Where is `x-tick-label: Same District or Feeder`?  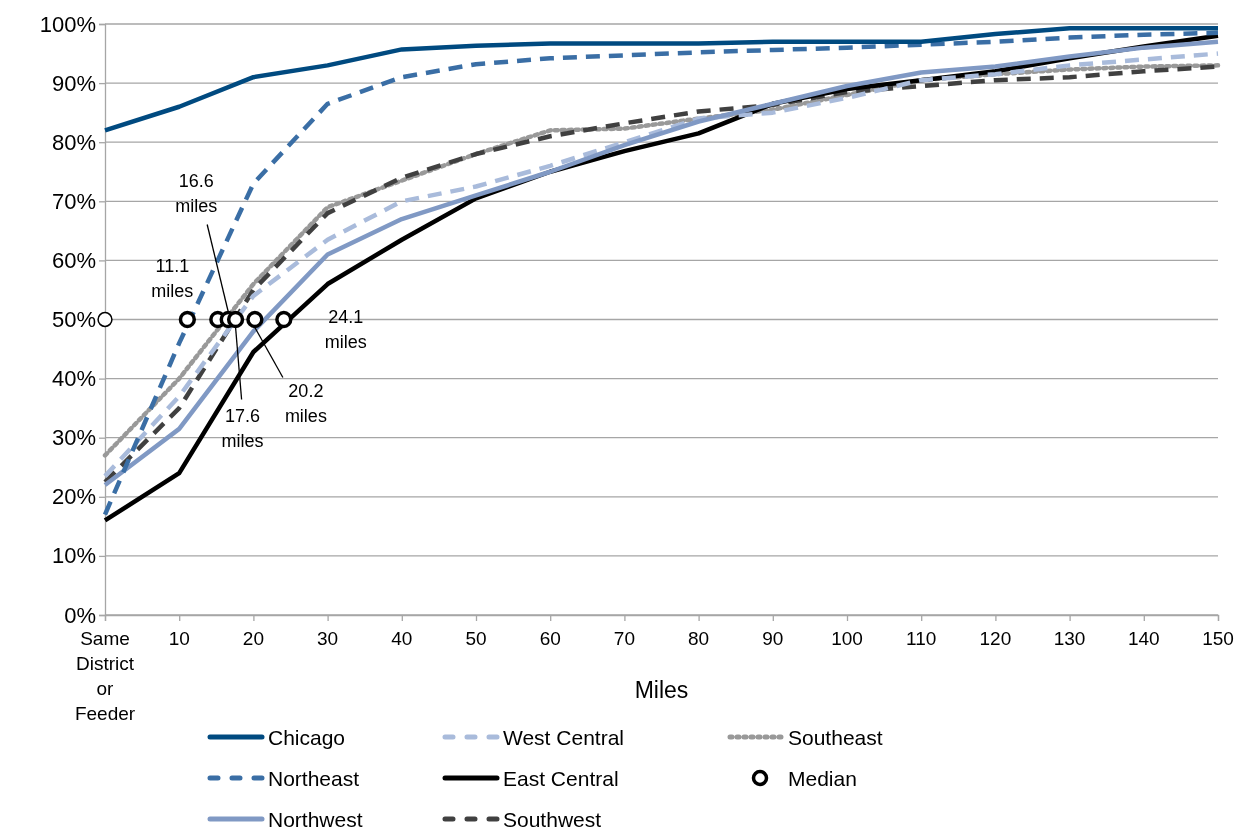 x-tick-label: Same District or Feeder is located at coordinates (105, 676).